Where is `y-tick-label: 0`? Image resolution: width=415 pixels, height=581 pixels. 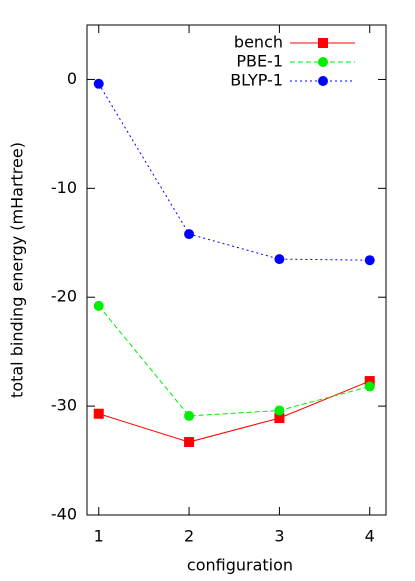 y-tick-label: 0 is located at coordinates (72, 78).